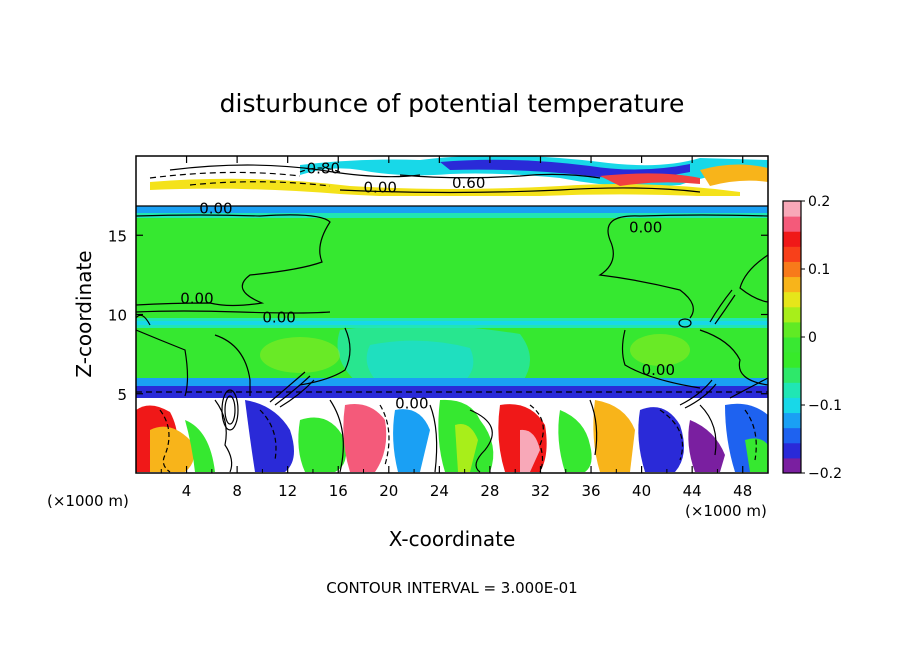 Image resolution: width=904 pixels, height=654 pixels. I want to click on x-tick-label: 32, so click(540, 491).